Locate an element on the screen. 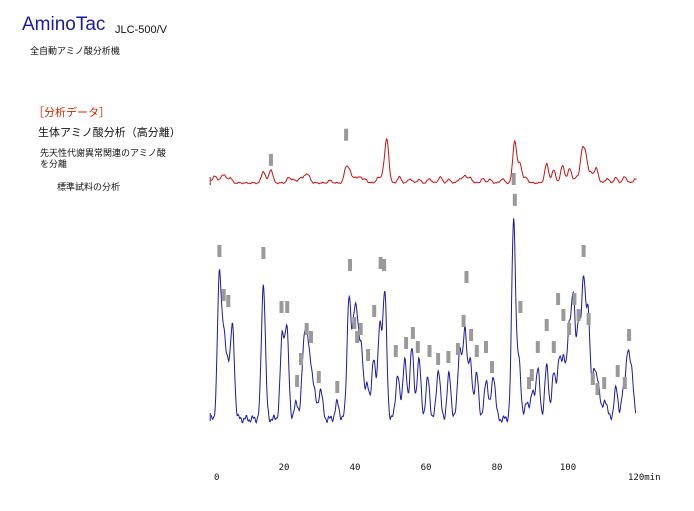 The image size is (694, 511). analysis-description-line1: 先天性代謝異常関連のアミノ酸 is located at coordinates (103, 154).